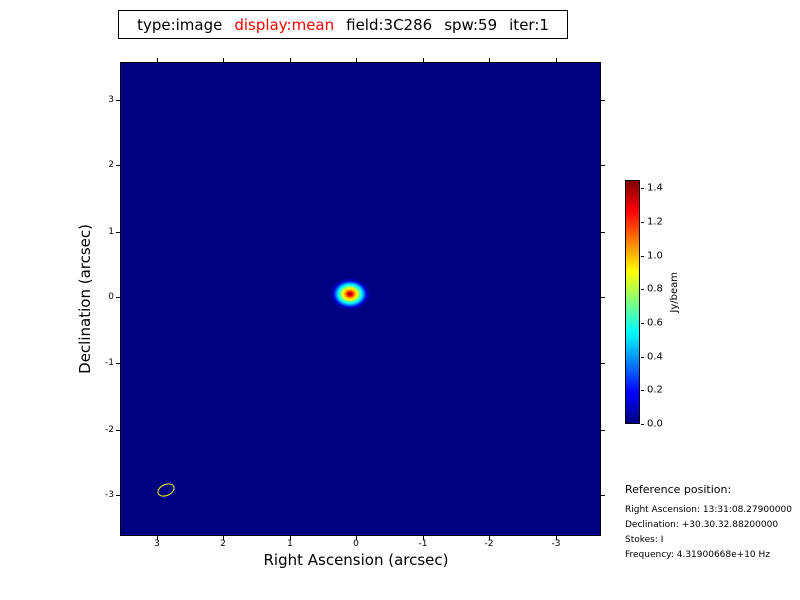 The height and width of the screenshot is (600, 800). Describe the element at coordinates (157, 544) in the screenshot. I see `x-tick-label: 3` at that location.